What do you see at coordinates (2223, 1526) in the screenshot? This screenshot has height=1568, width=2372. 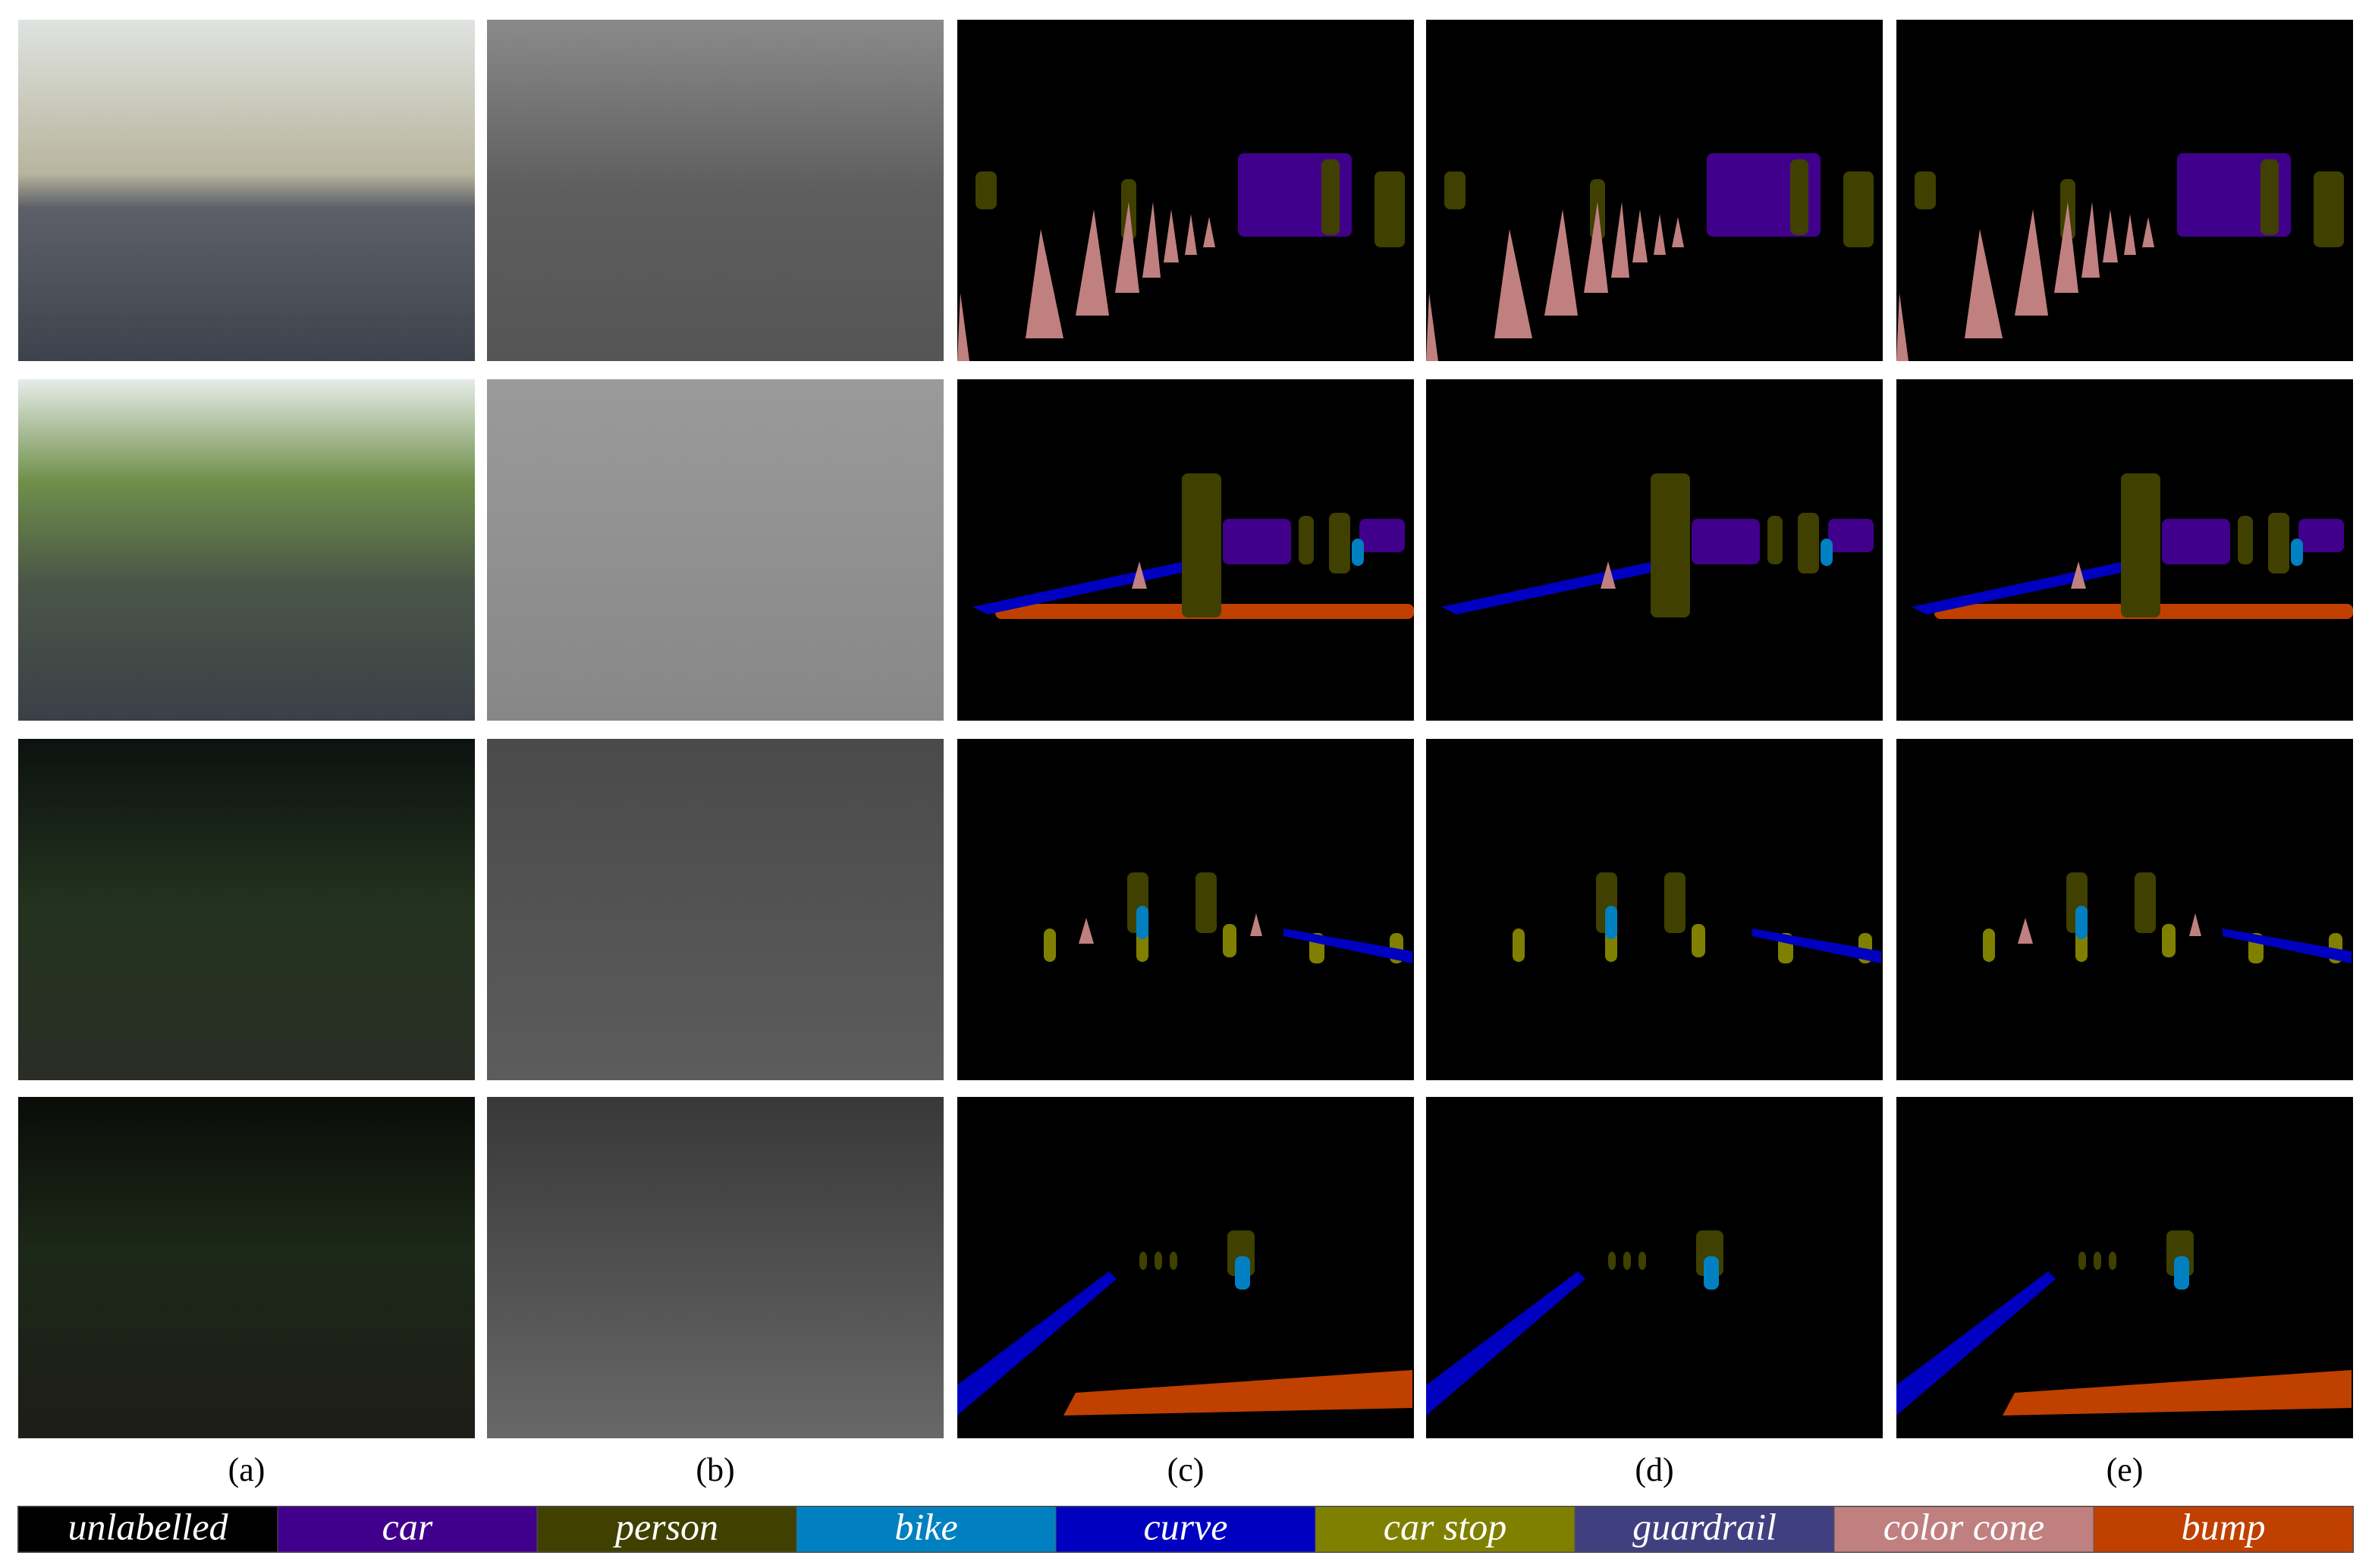 I see `legend-label: bump` at bounding box center [2223, 1526].